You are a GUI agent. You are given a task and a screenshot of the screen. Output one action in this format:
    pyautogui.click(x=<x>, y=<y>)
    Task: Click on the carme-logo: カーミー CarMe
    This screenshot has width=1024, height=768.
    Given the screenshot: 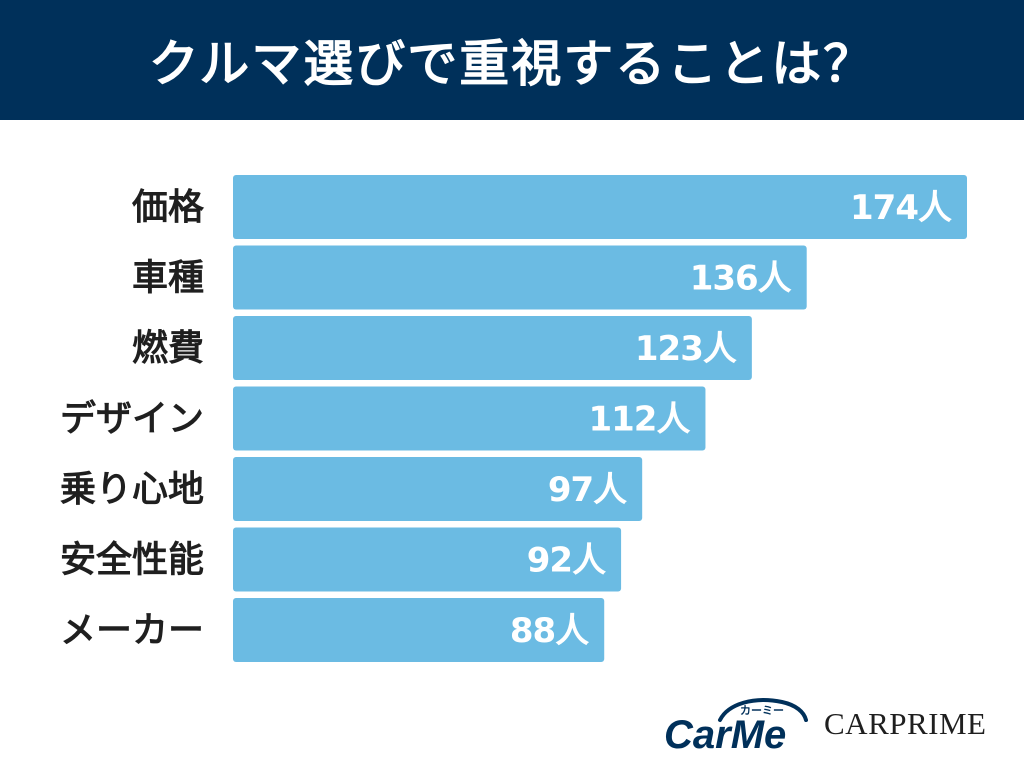 What is the action you would take?
    pyautogui.click(x=736, y=727)
    